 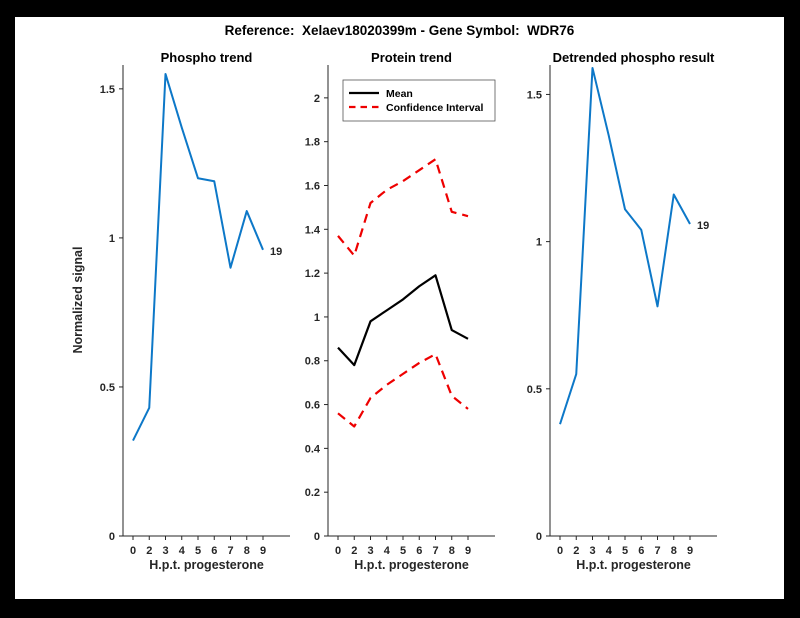 What do you see at coordinates (625, 245) in the screenshot?
I see `series-detrended-phospho-signal` at bounding box center [625, 245].